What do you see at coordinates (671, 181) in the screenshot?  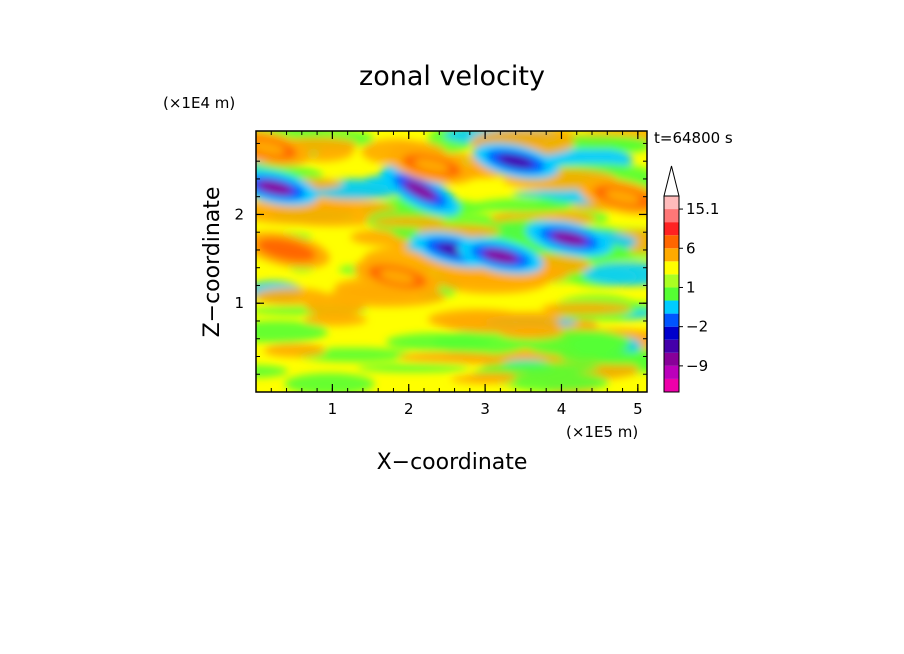 I see `colorbar-extend-arrow` at bounding box center [671, 181].